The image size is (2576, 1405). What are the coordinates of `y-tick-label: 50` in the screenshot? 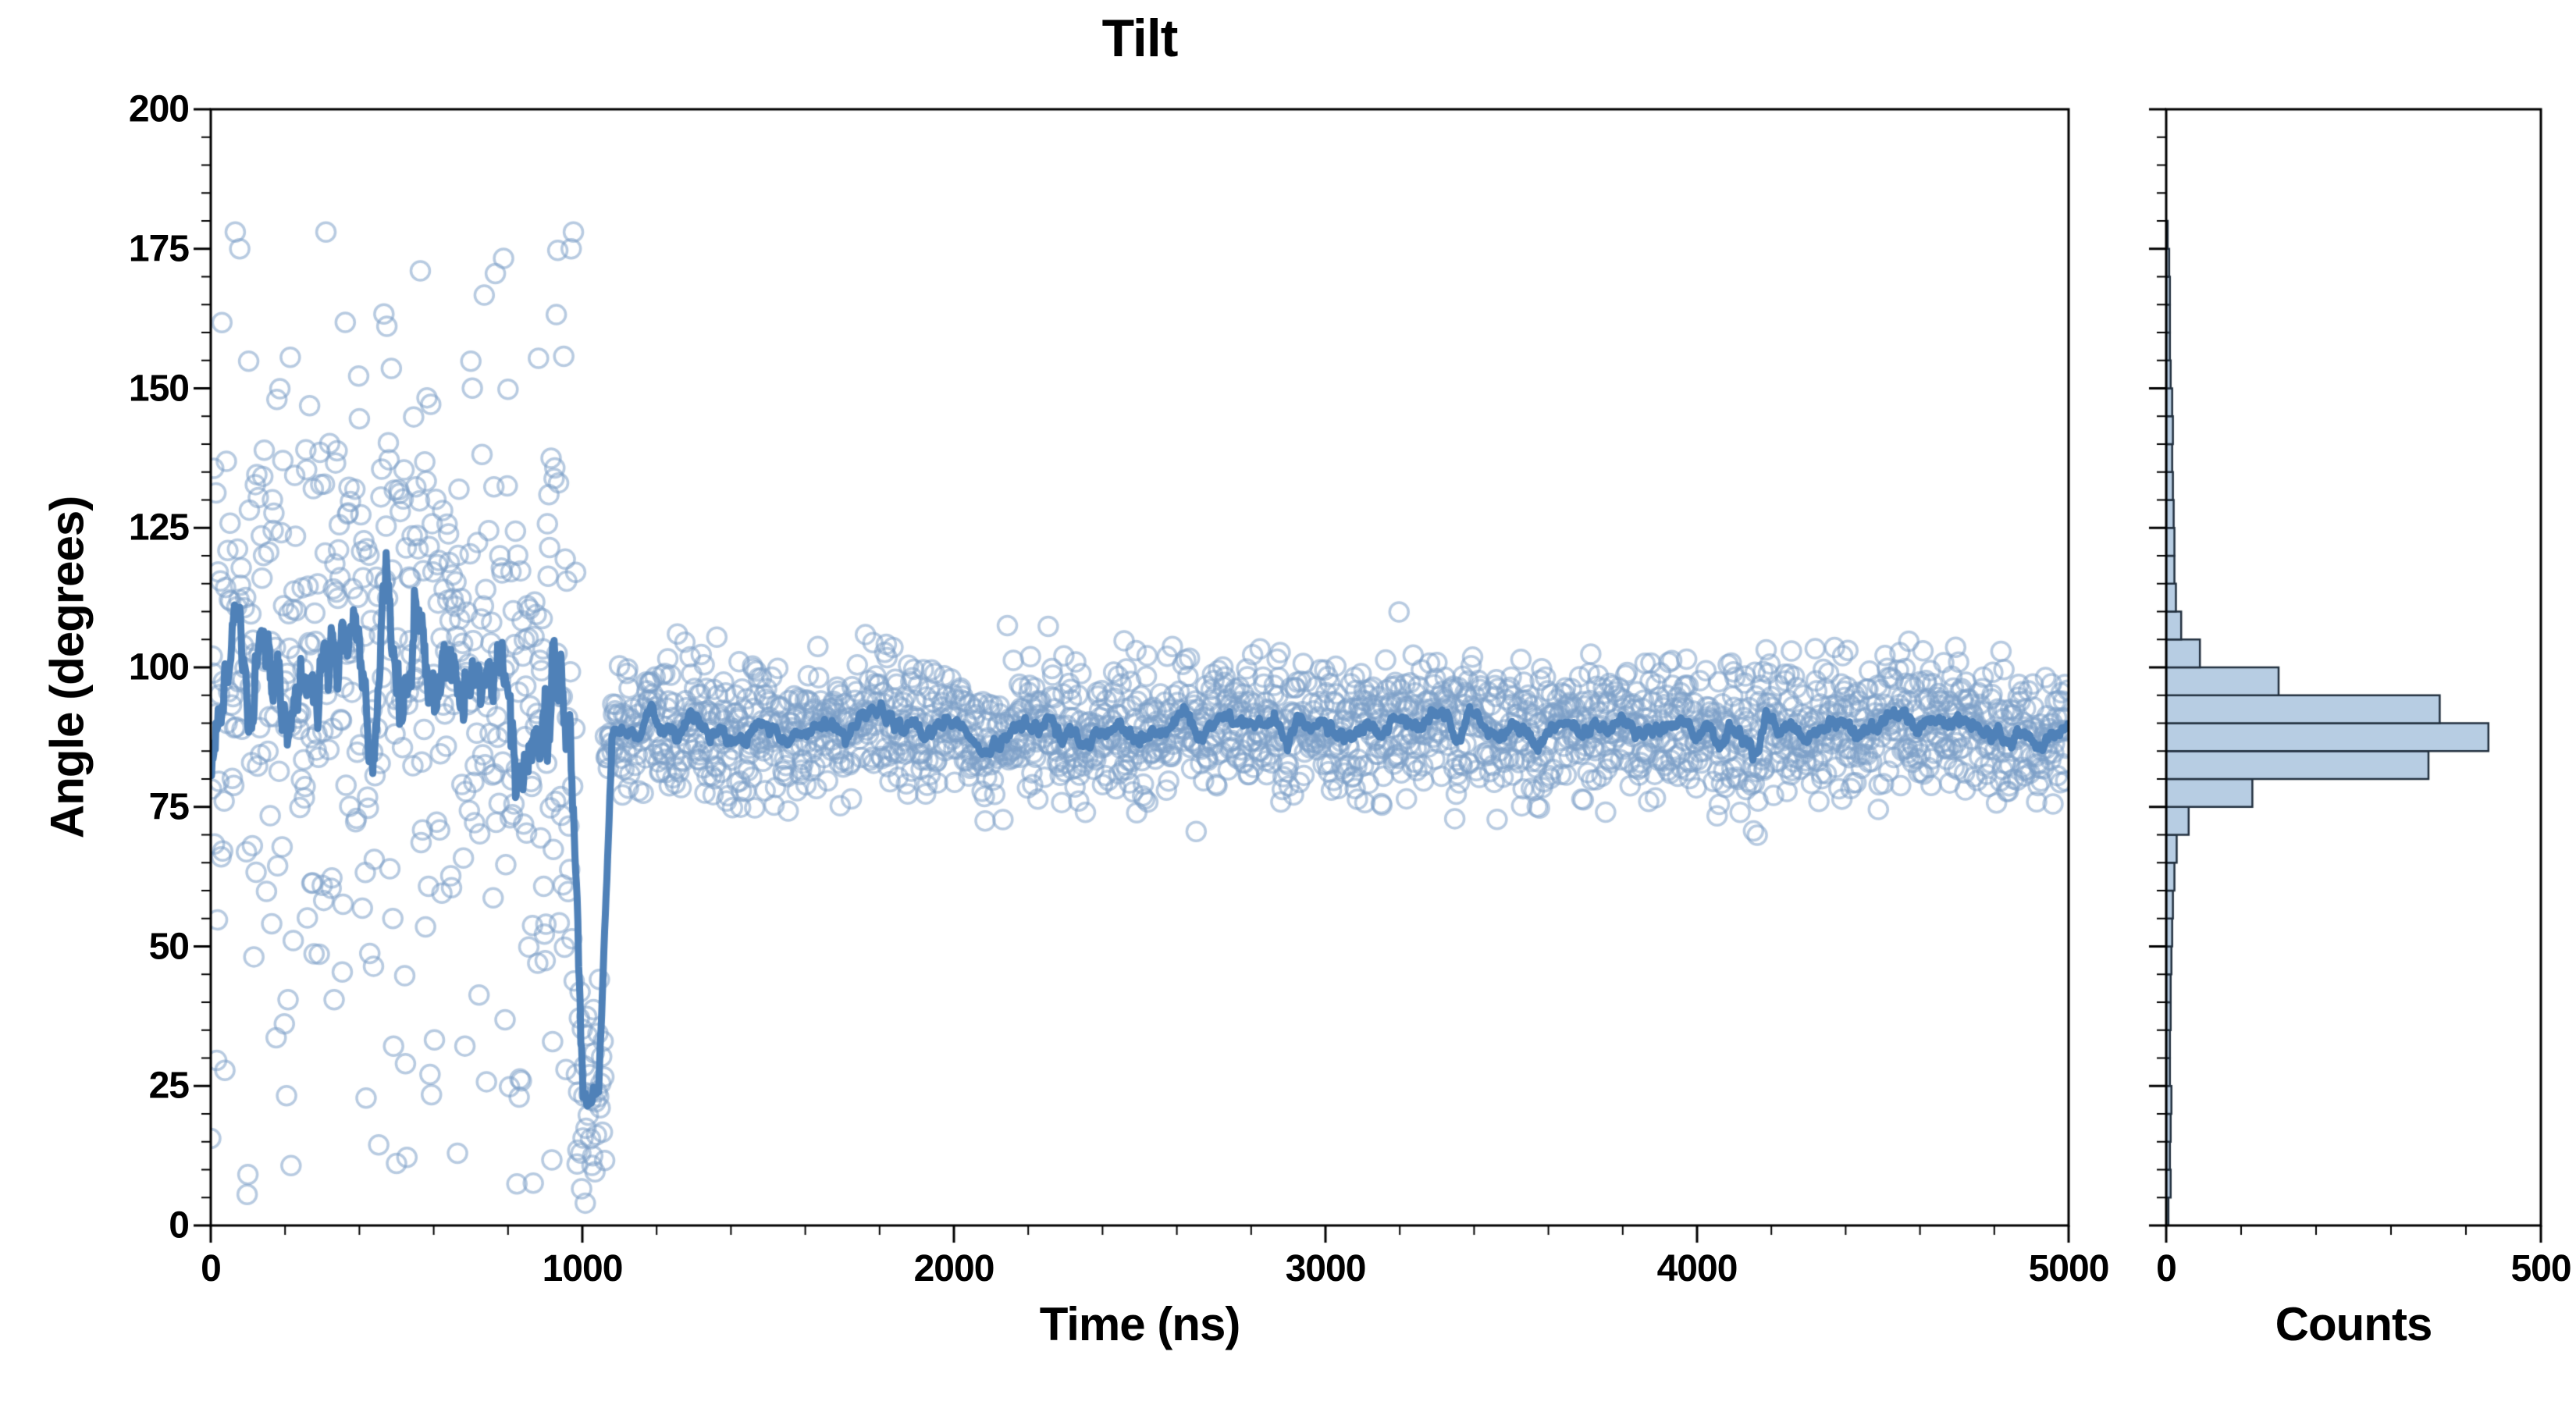 It's located at (169, 947).